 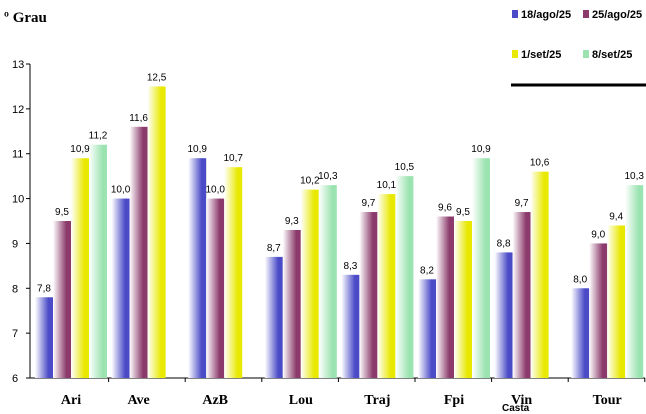 What do you see at coordinates (15, 379) in the screenshot?
I see `y-tick-label: 6` at bounding box center [15, 379].